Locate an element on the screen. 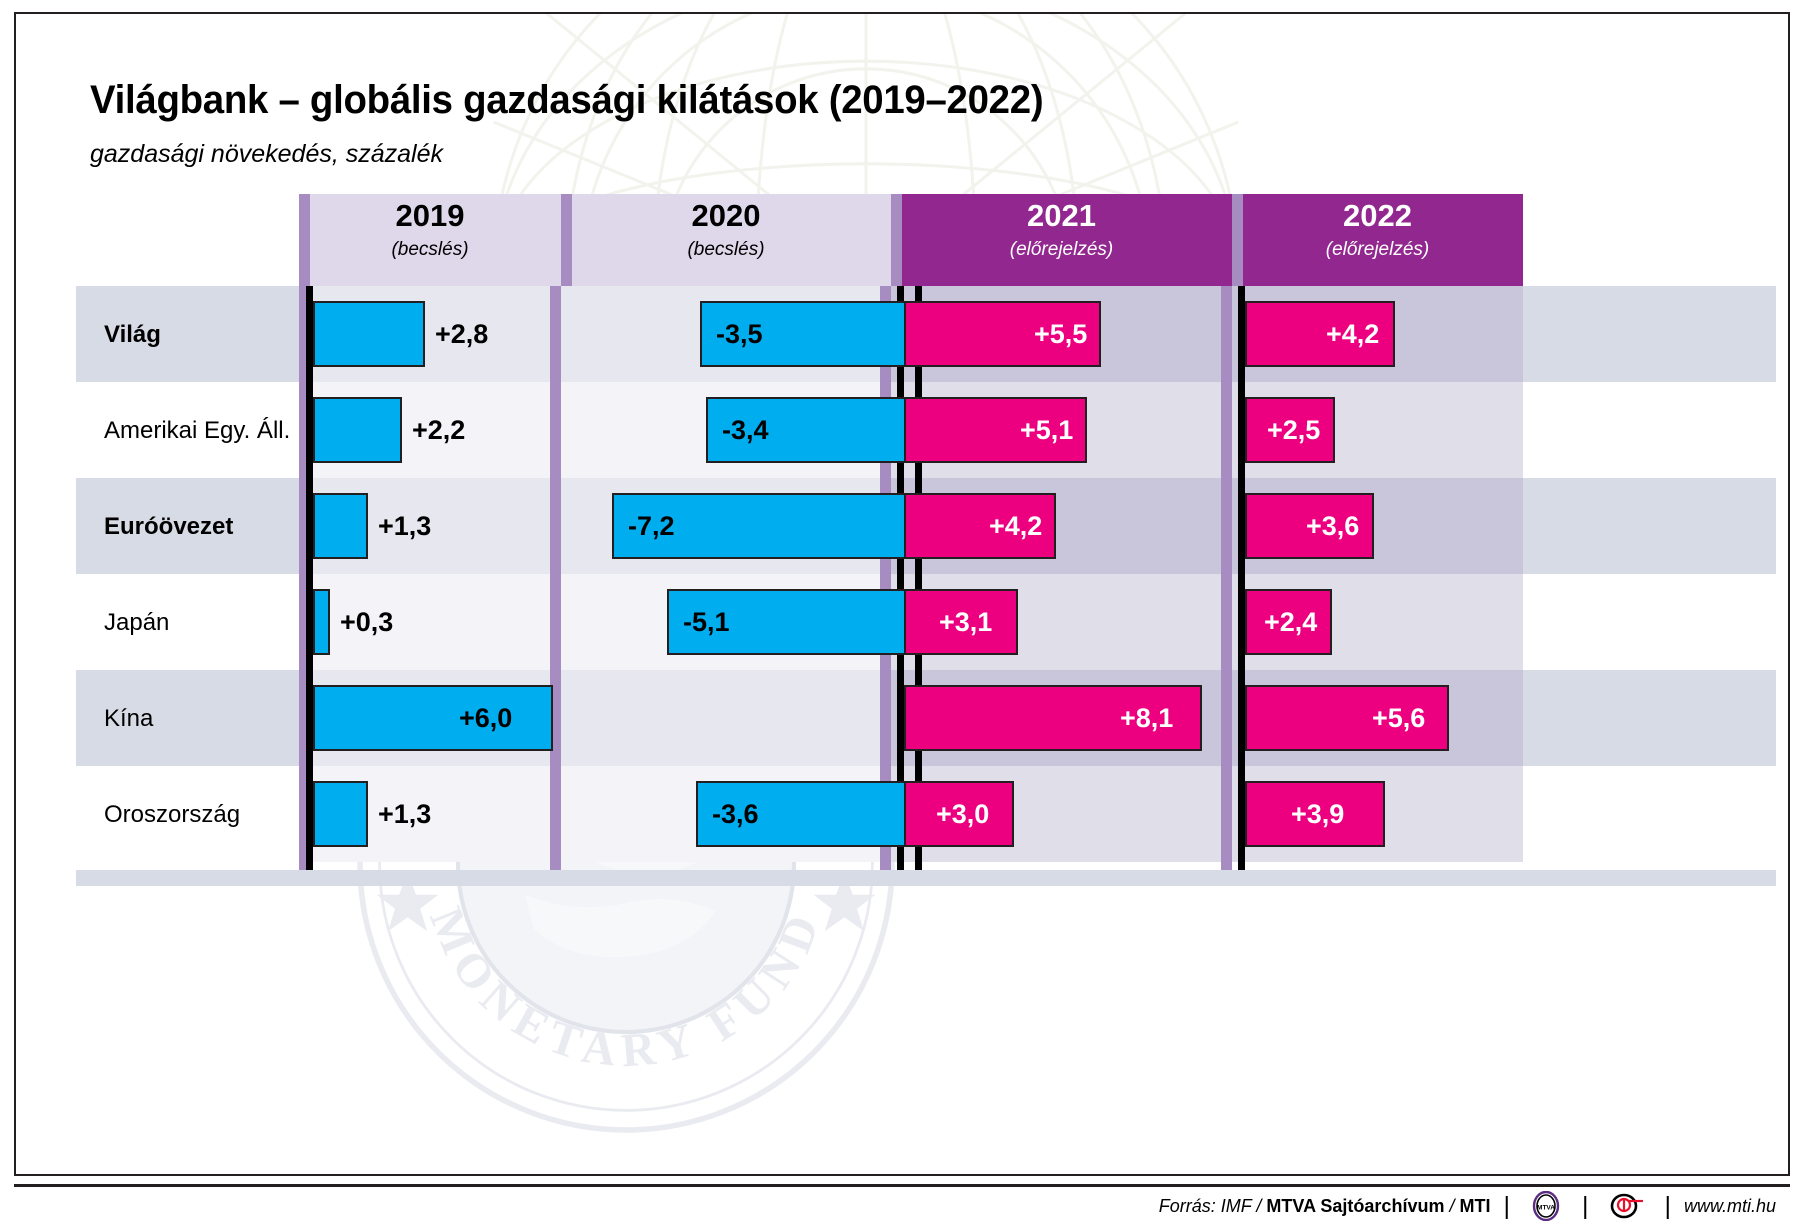  bar-2022-usa is located at coordinates (1290, 430).